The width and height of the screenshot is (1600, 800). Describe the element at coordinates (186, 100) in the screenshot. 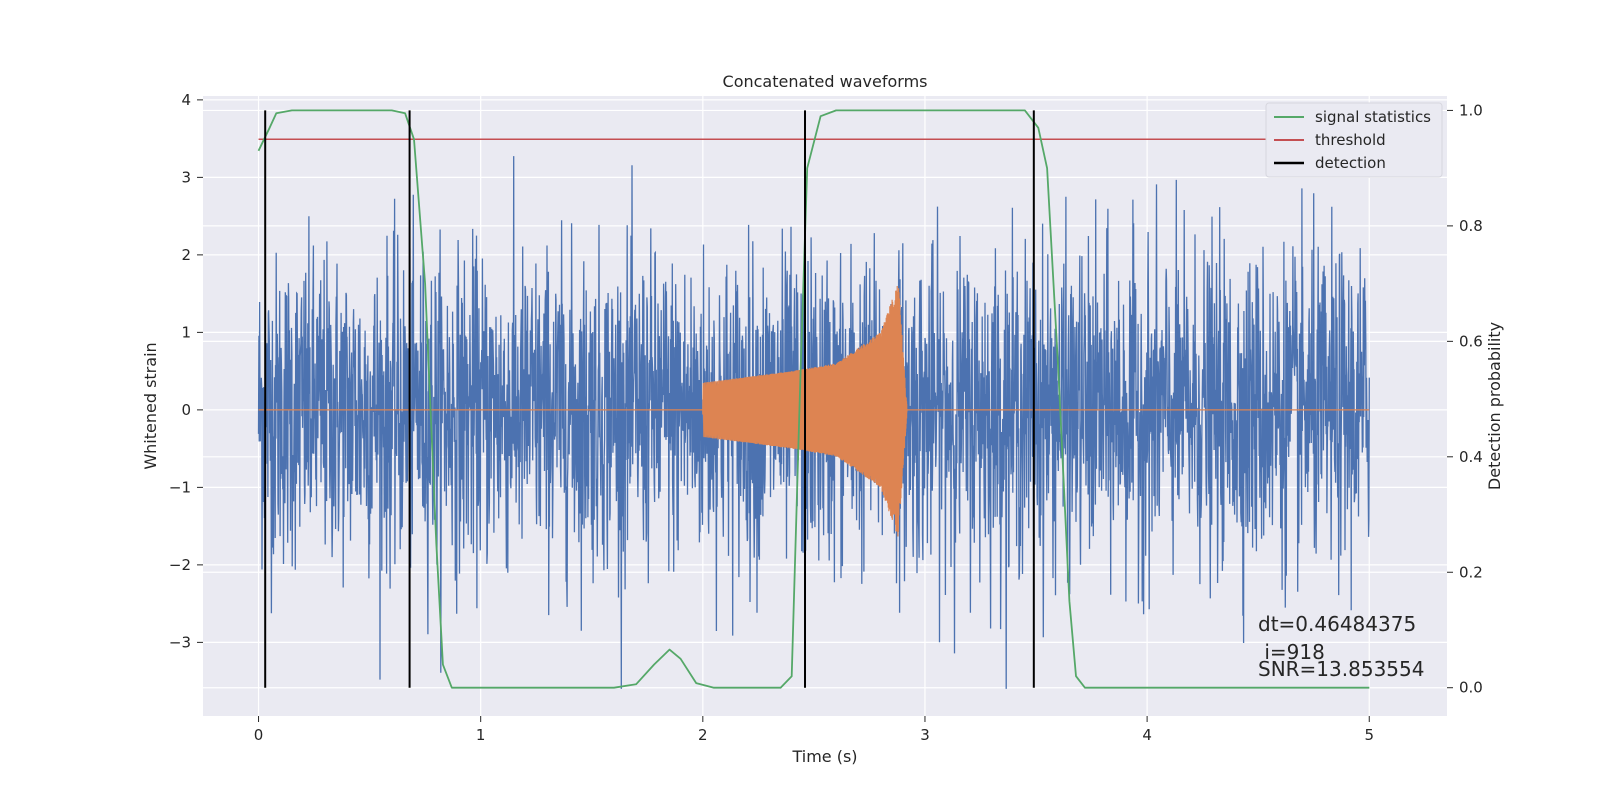

I see `y-tick-label: 4` at that location.